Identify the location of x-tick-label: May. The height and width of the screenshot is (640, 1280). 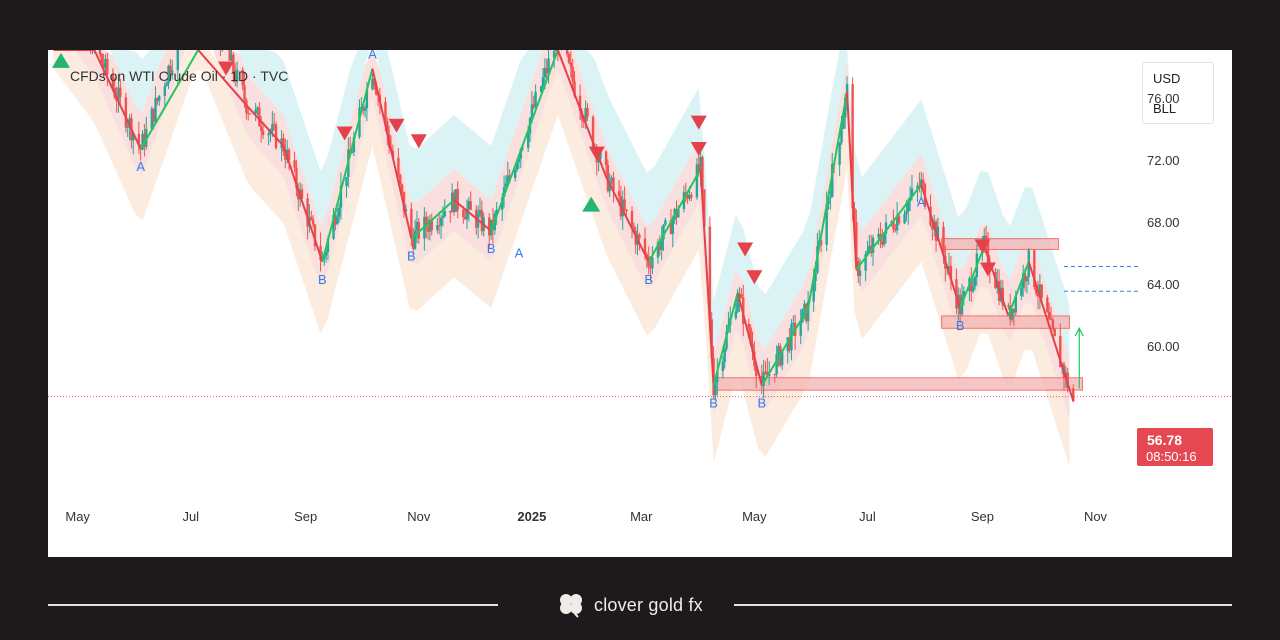
(754, 516).